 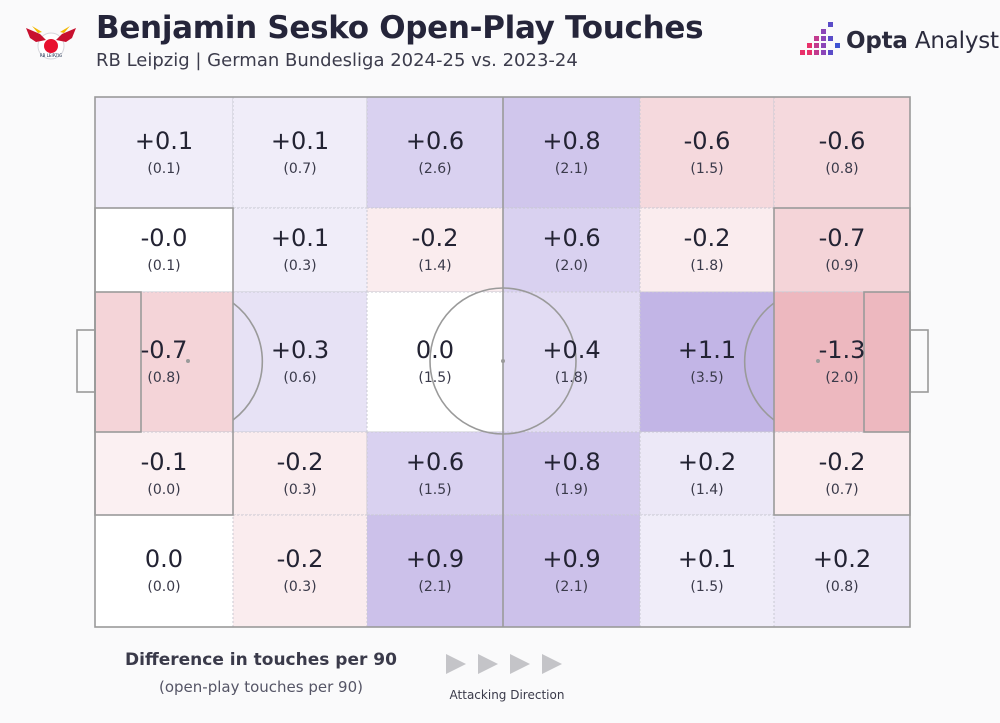 I want to click on direction-arrows-icon, so click(x=504, y=664).